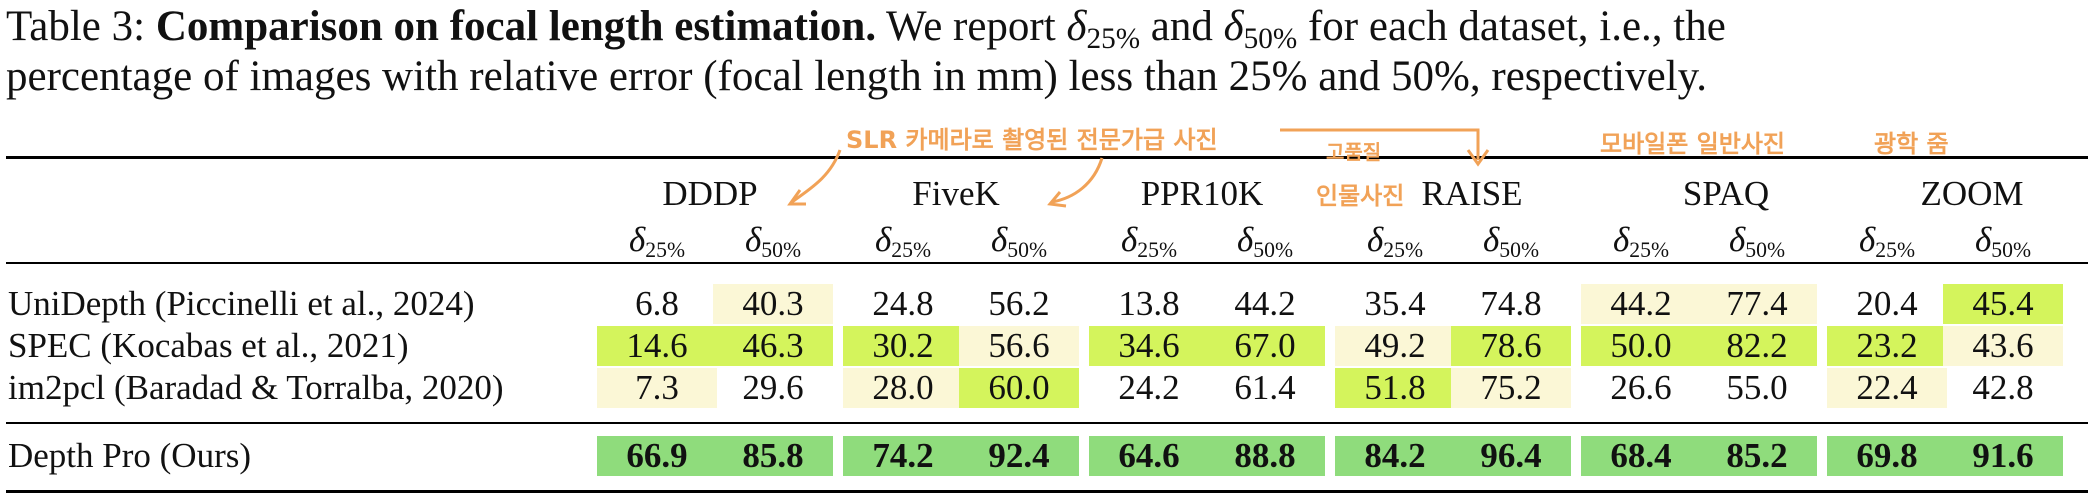 This screenshot has width=2098, height=496. What do you see at coordinates (710, 193) in the screenshot?
I see `dataset-header-dddp: DDDP` at bounding box center [710, 193].